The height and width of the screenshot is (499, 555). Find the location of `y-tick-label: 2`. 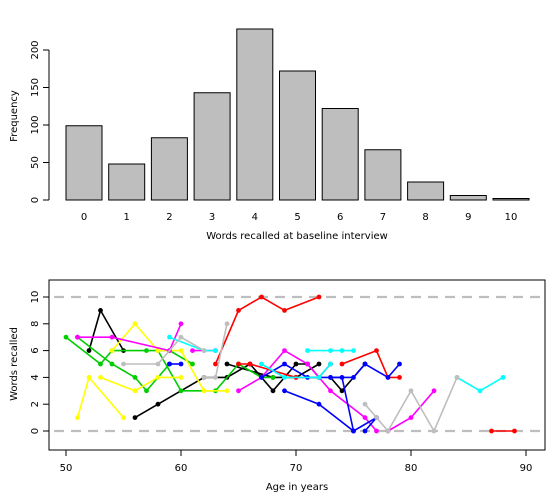

y-tick-label: 2 is located at coordinates (35, 404).